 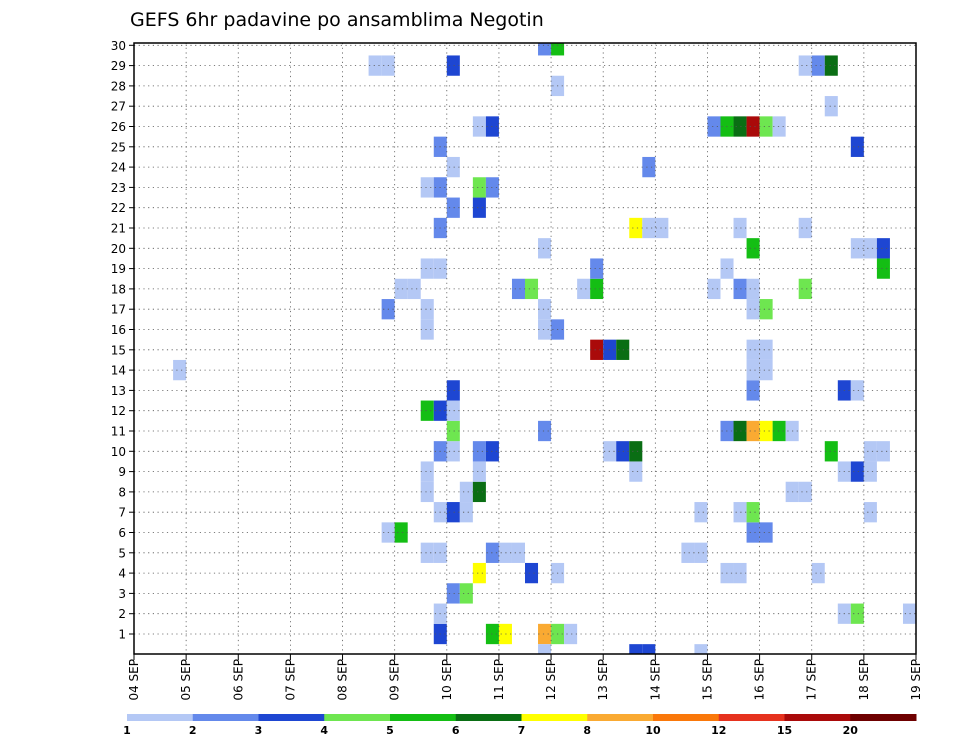 I want to click on colorbar-legend: 1 2 3 4 5 6 7 8 10 12 15 20, so click(x=520, y=725).